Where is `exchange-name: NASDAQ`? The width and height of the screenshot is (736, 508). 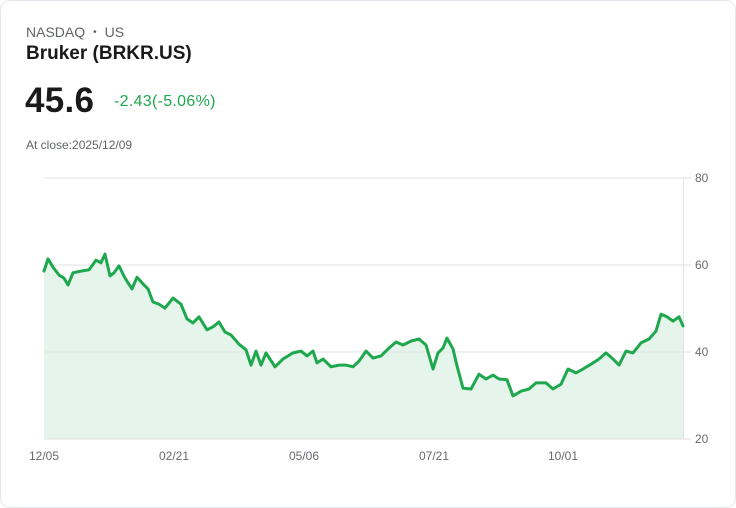 exchange-name: NASDAQ is located at coordinates (56, 32).